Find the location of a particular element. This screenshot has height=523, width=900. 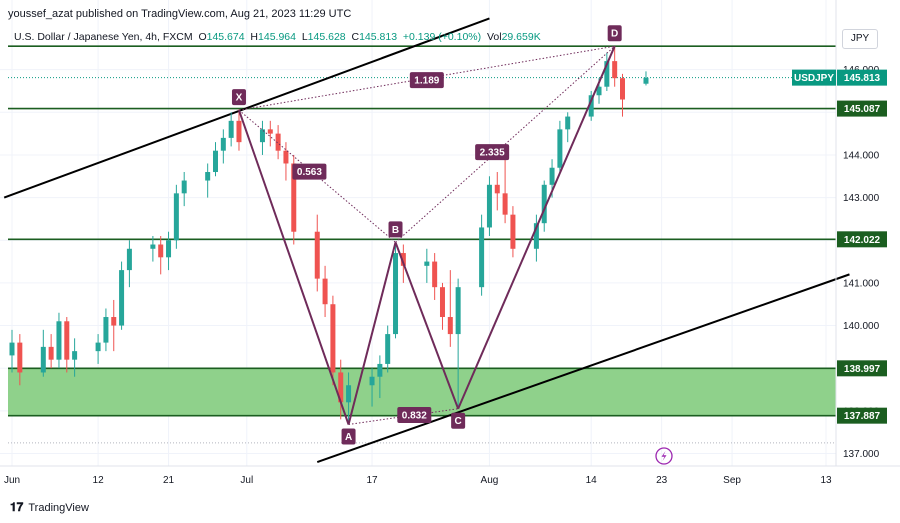

x-tick-label: Aug is located at coordinates (490, 480).